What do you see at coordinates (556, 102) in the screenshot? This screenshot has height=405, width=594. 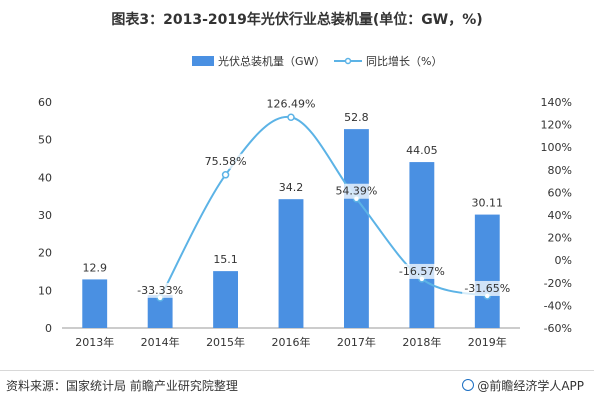 I see `y-right-tick-label: 140%` at bounding box center [556, 102].